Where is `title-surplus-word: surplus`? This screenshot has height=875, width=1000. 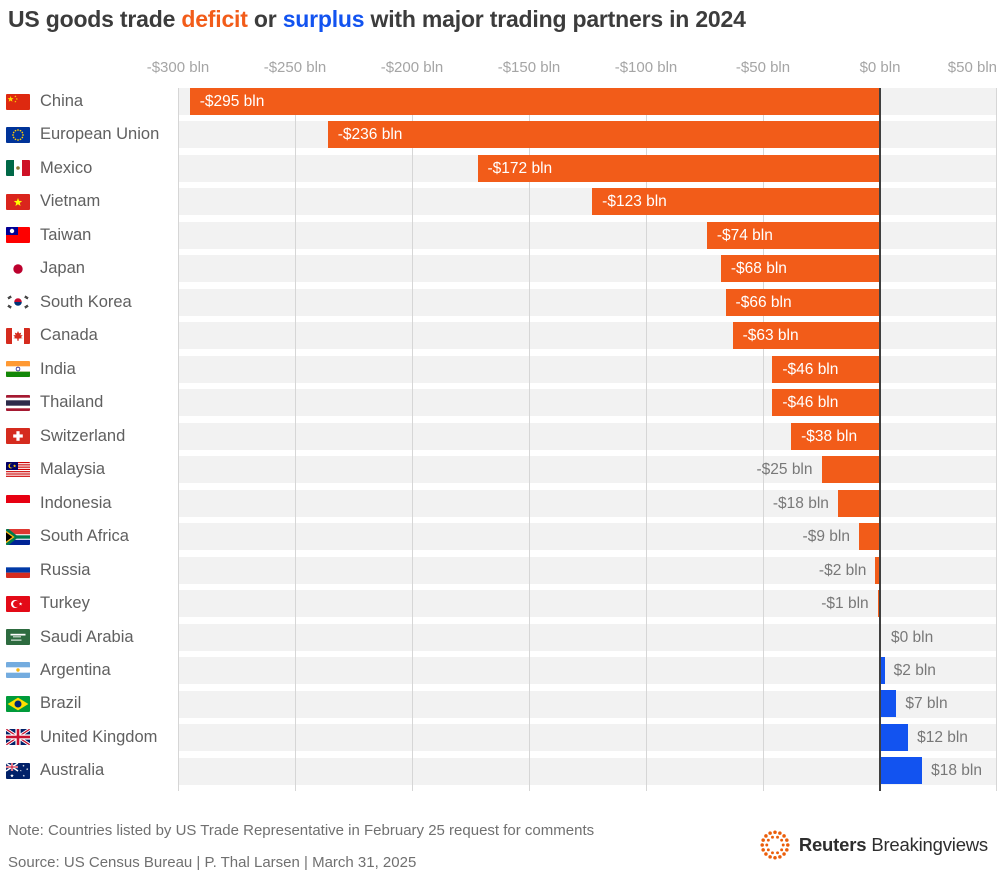 title-surplus-word: surplus is located at coordinates (323, 19).